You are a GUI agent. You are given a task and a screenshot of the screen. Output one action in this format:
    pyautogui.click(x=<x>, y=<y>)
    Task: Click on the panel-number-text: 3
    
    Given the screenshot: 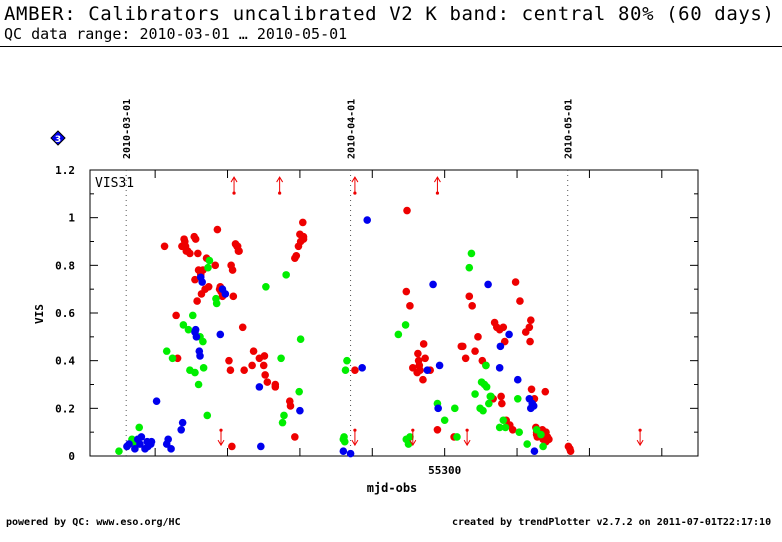 What is the action you would take?
    pyautogui.click(x=58, y=140)
    